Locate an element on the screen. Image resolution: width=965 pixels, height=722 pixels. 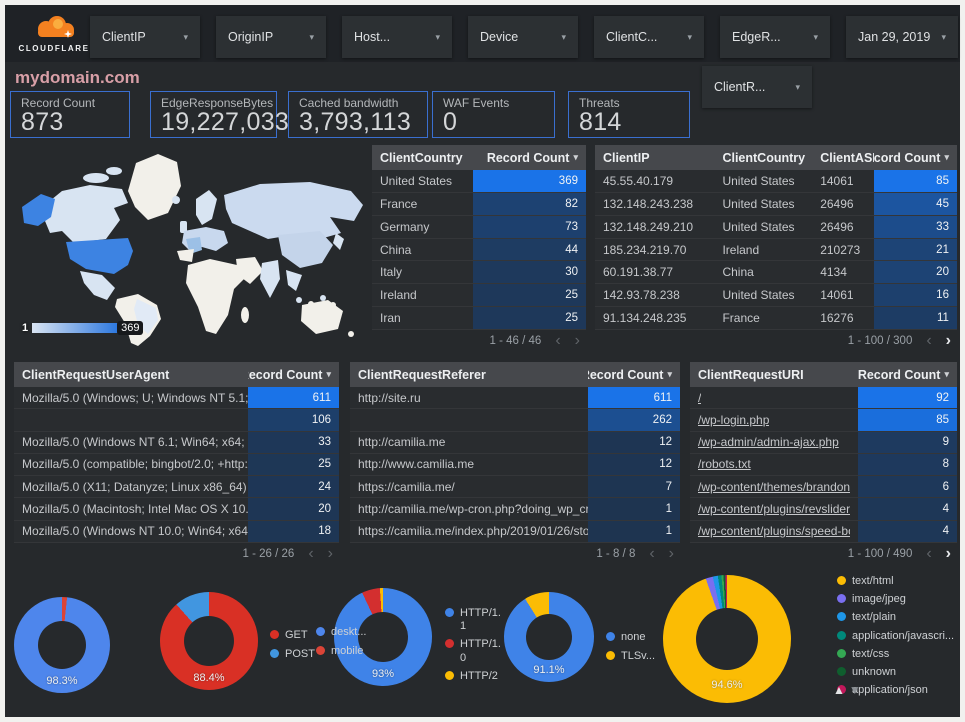
donut-percent-label: 91.1% is located at coordinates (549, 670).